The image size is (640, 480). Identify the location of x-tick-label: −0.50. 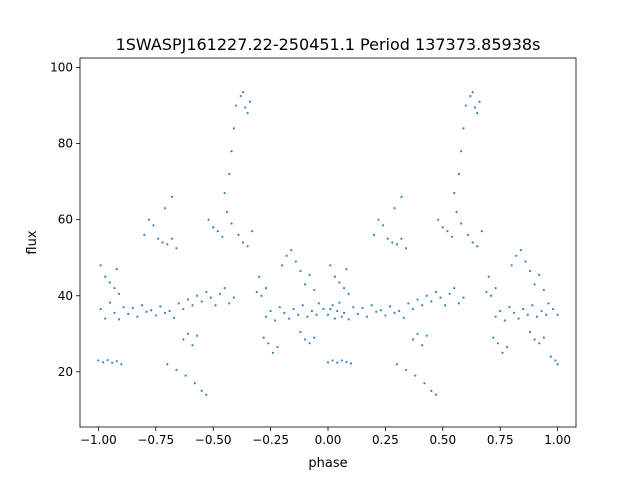
(213, 440).